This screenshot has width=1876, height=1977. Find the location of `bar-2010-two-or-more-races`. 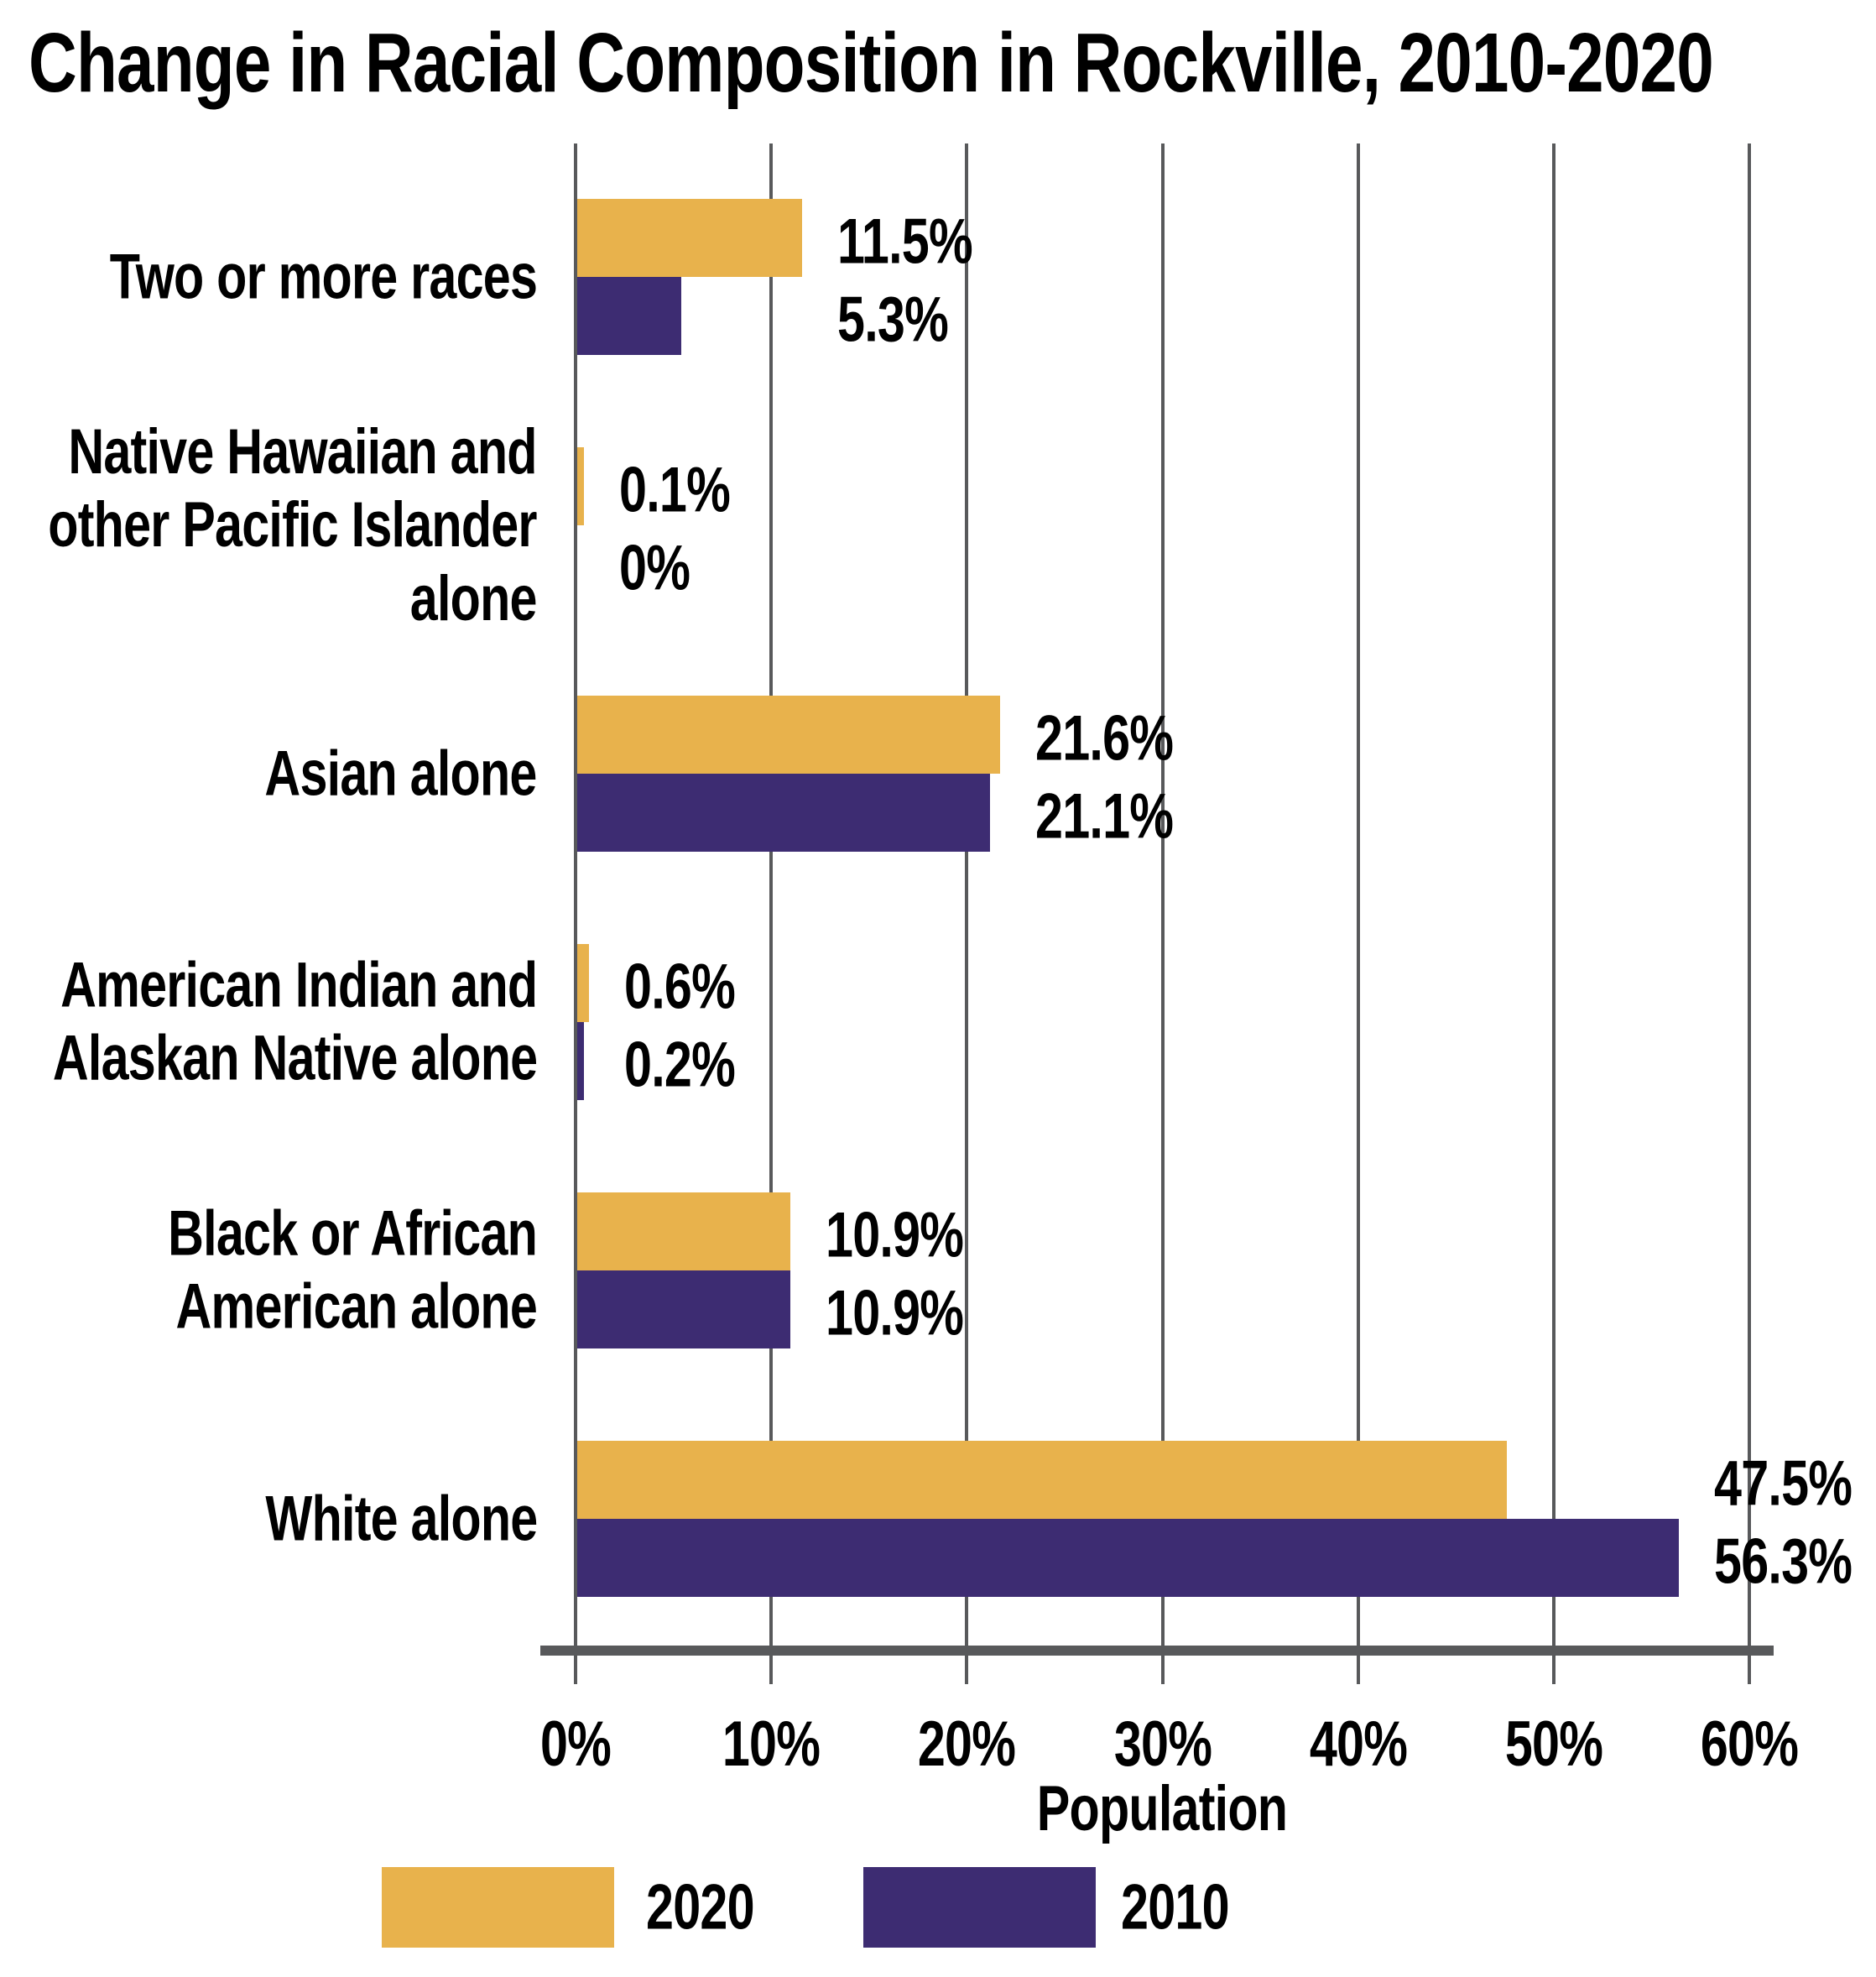

bar-2010-two-or-more-races is located at coordinates (629, 316).